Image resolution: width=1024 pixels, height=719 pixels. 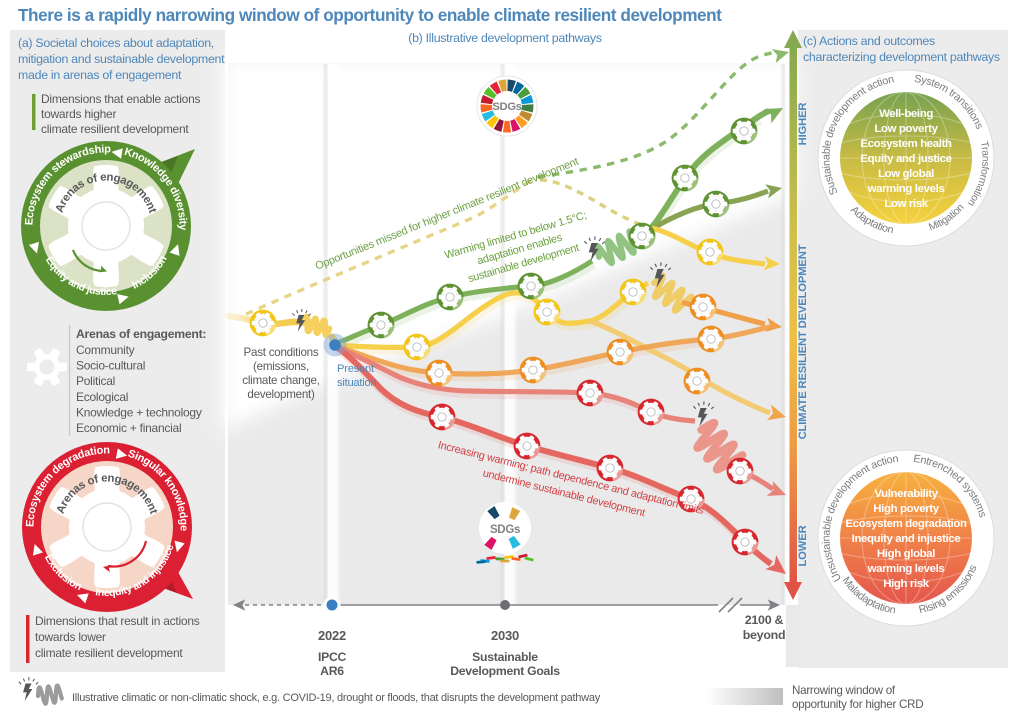 What do you see at coordinates (332, 657) in the screenshot?
I see `svg-text: IPCC` at bounding box center [332, 657].